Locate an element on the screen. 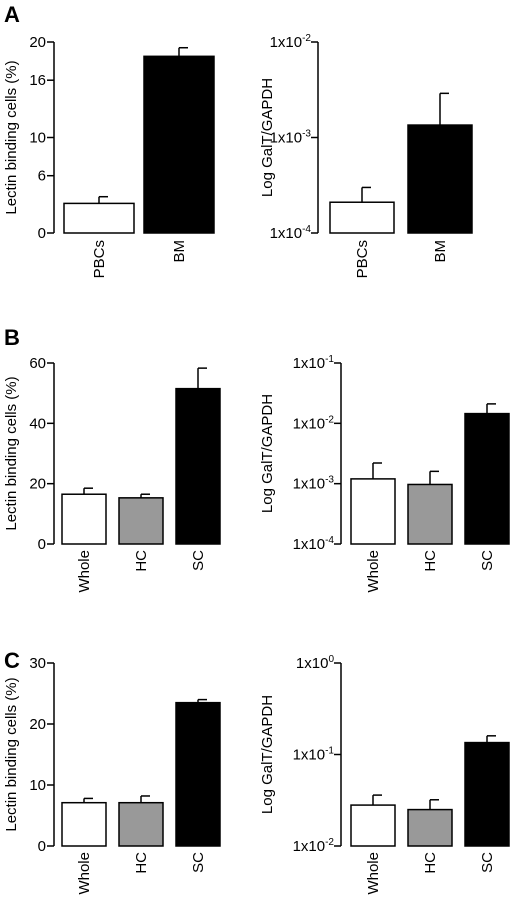 The image size is (520, 906). panel-letter: B is located at coordinates (12, 337).